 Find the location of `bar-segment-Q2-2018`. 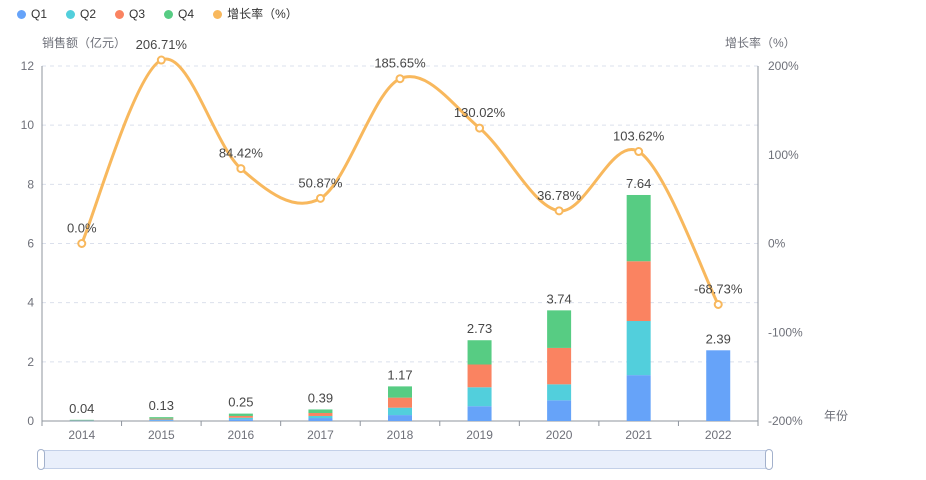

bar-segment-Q2-2018 is located at coordinates (400, 411).